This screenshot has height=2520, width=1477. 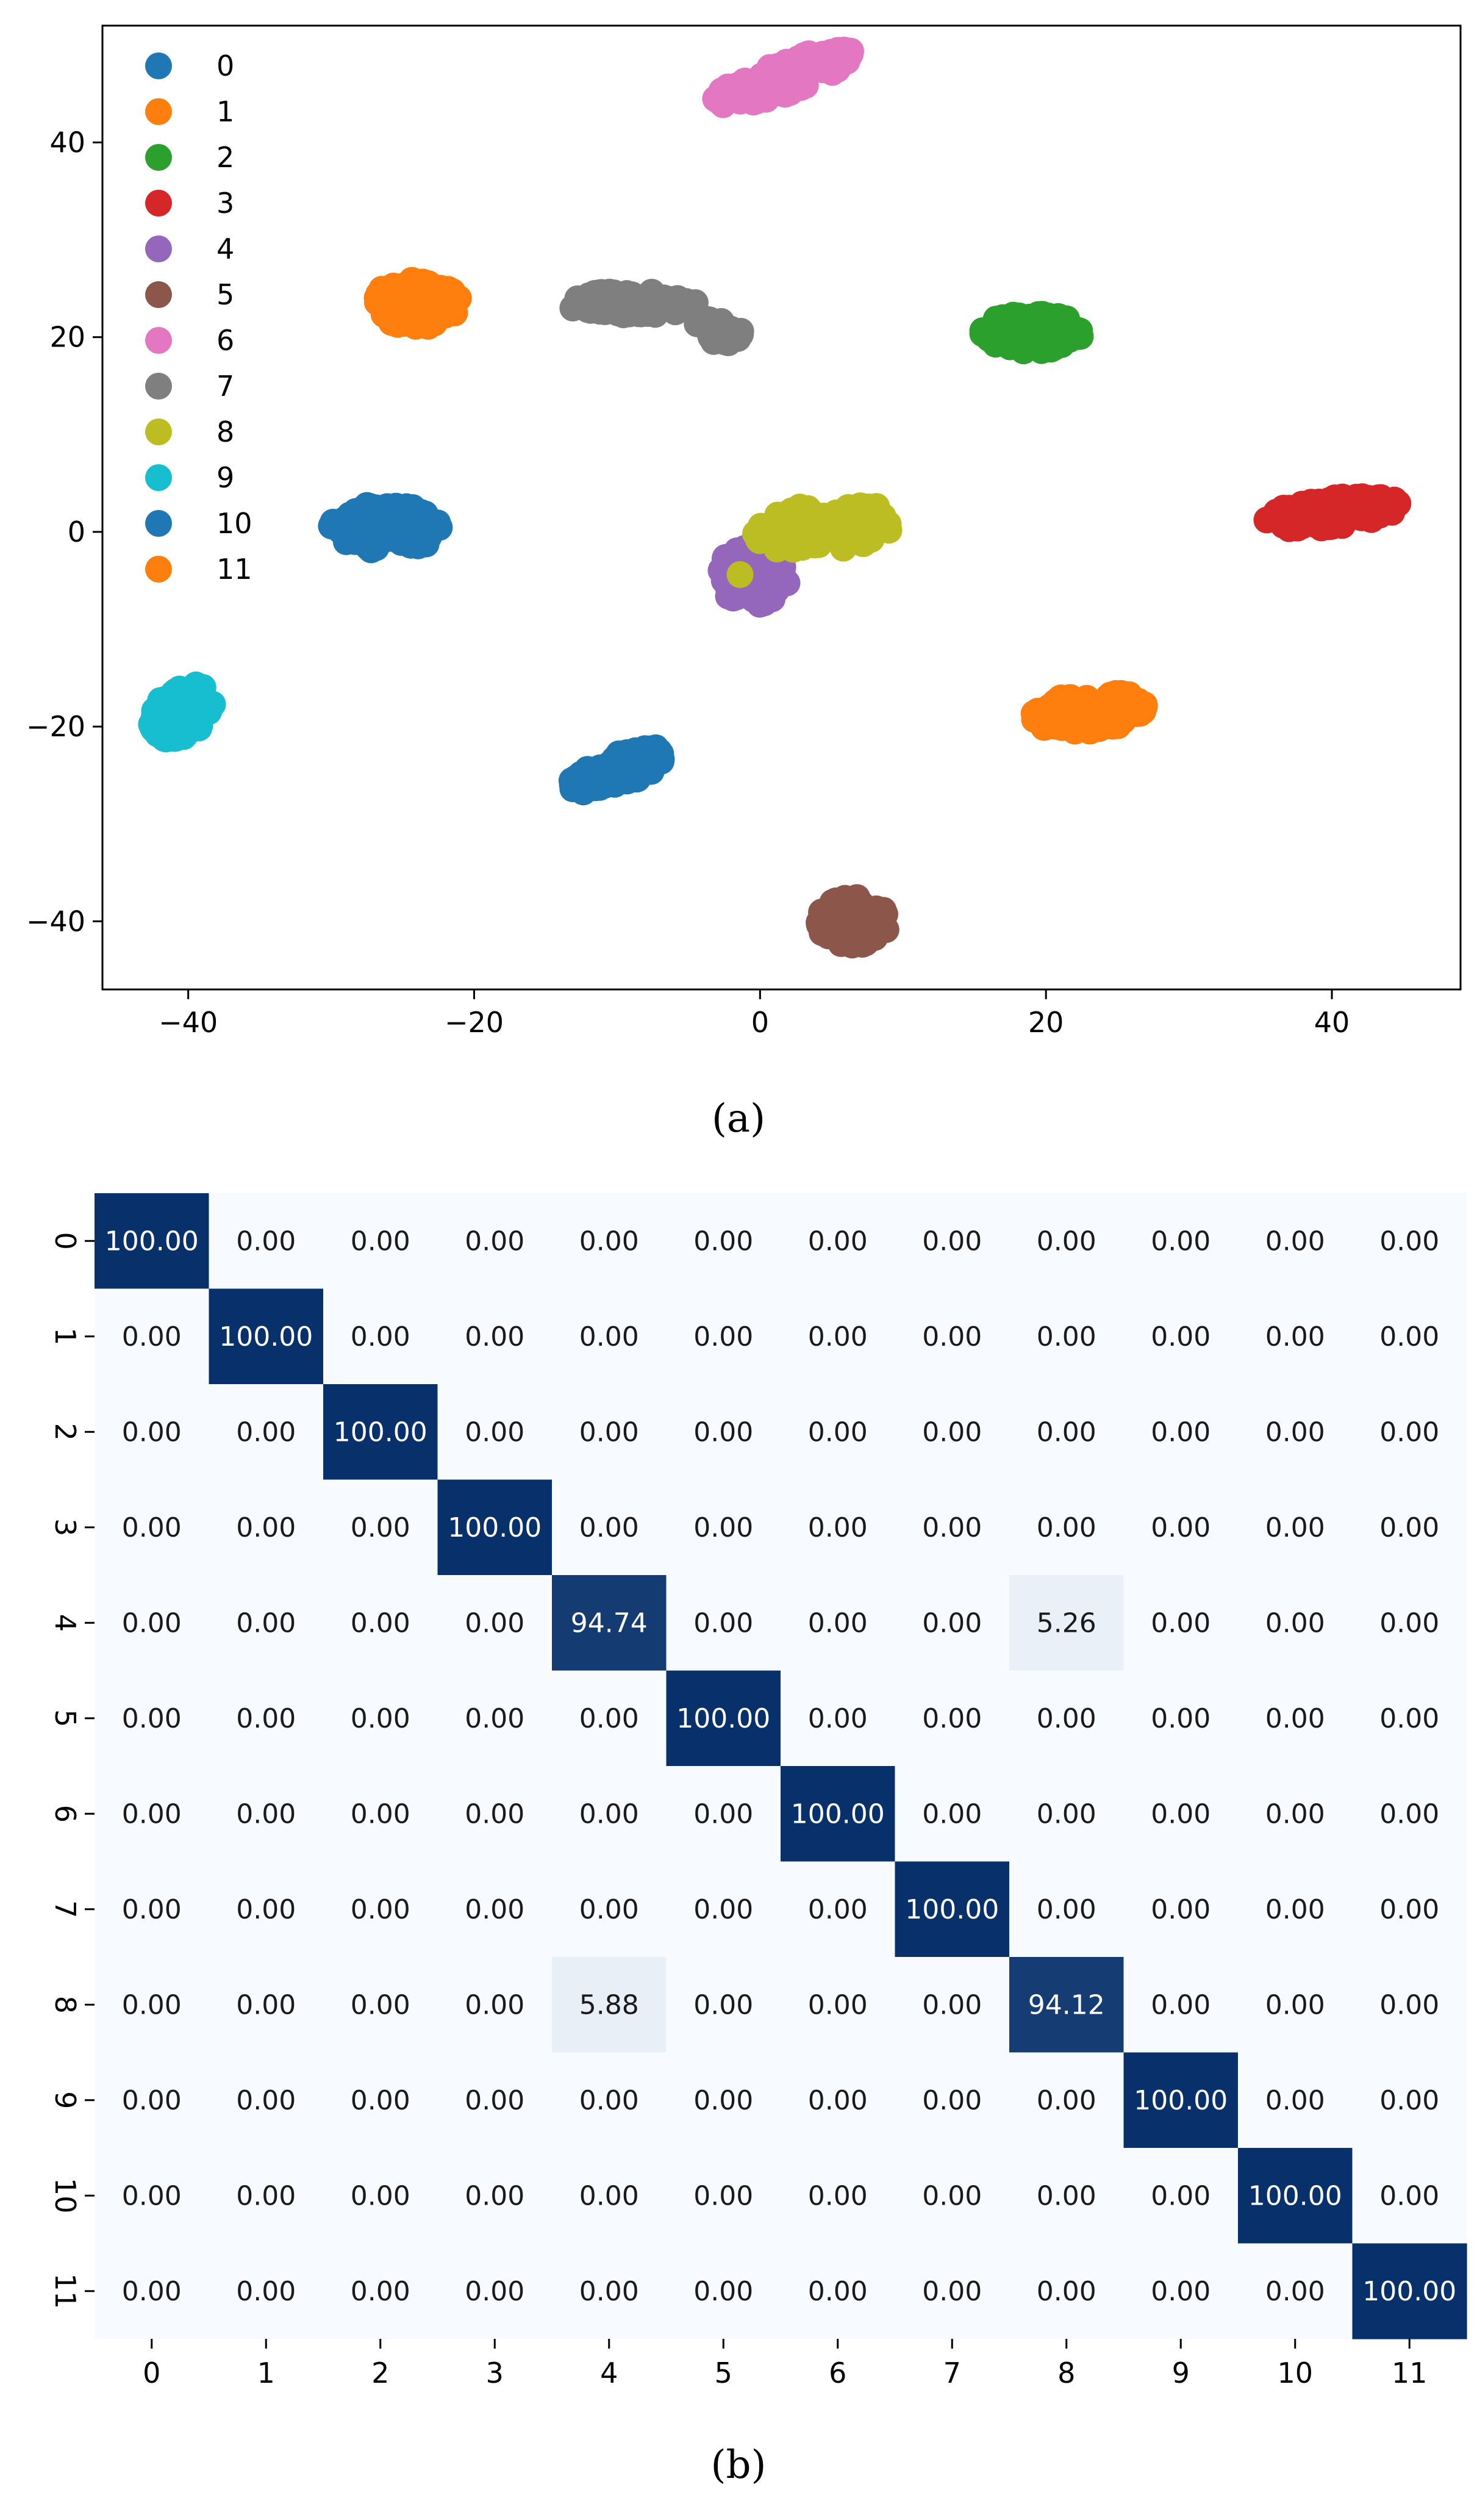 I want to click on col-tick-label: 1, so click(x=266, y=2373).